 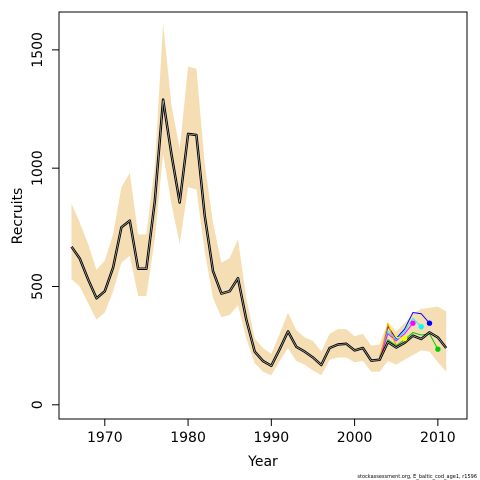 I want to click on x-tick-label: 2010, so click(x=438, y=438).